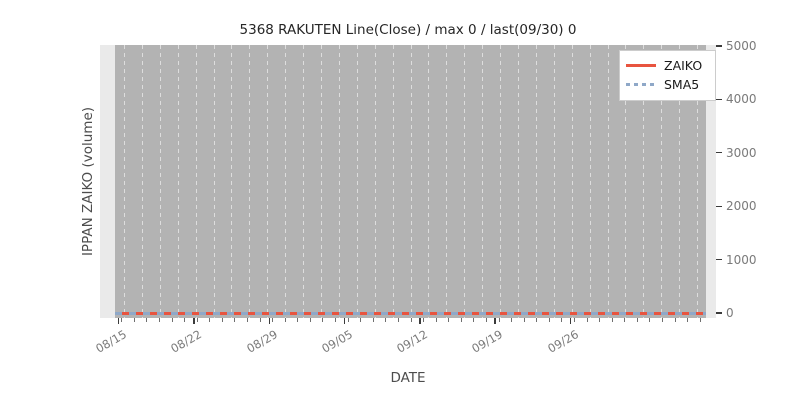  I want to click on legend-item-zaiko: ZAIKO, so click(667, 65).